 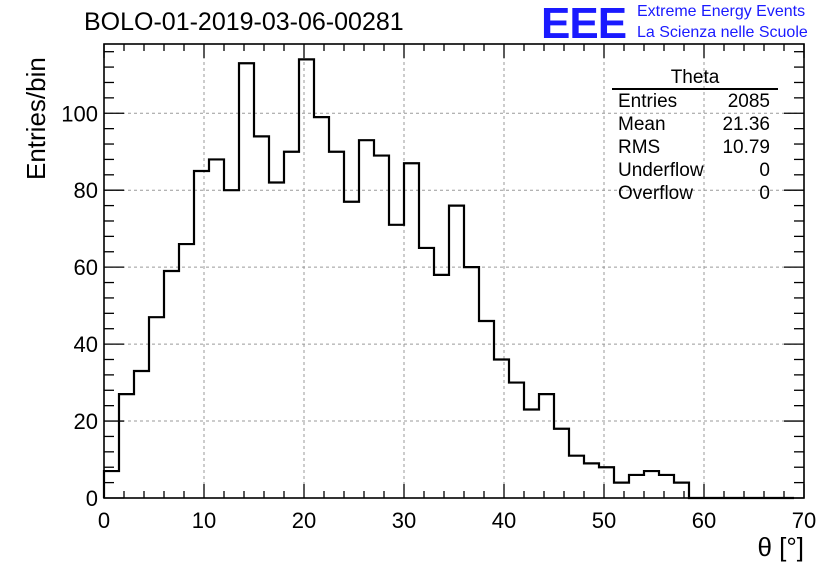 I want to click on stats-value: 10.79, so click(x=746, y=147).